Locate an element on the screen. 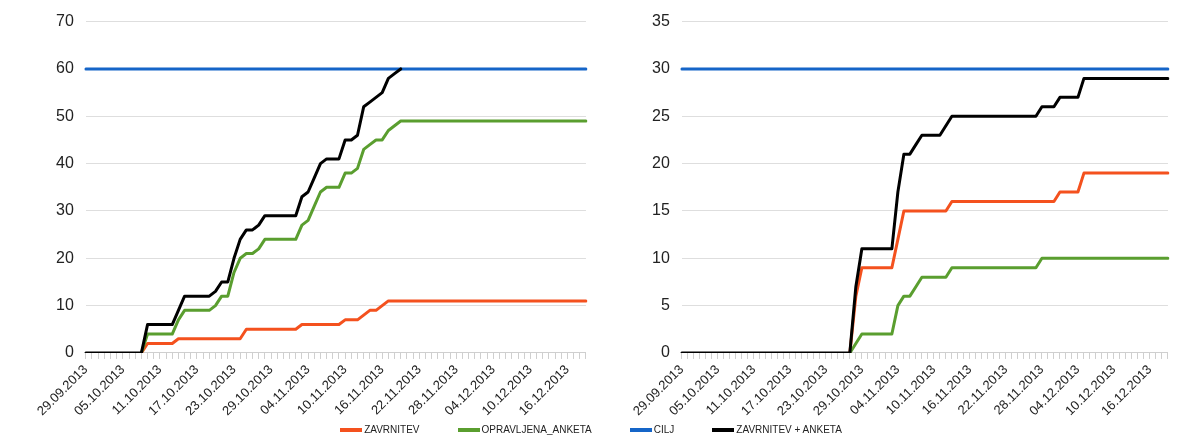 The height and width of the screenshot is (438, 1182). y-tick-label: 5 is located at coordinates (665, 305).